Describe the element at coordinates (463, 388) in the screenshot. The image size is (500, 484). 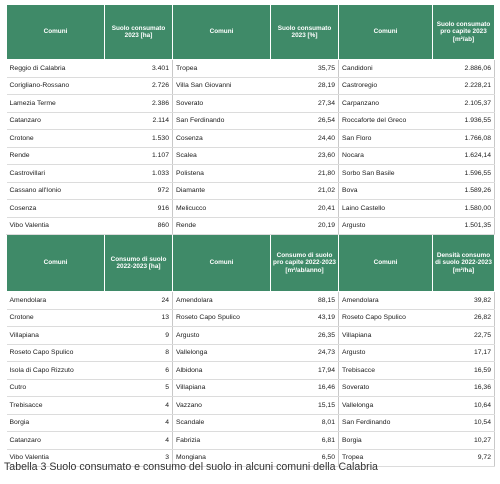
I see `value-cell: 16,36` at that location.